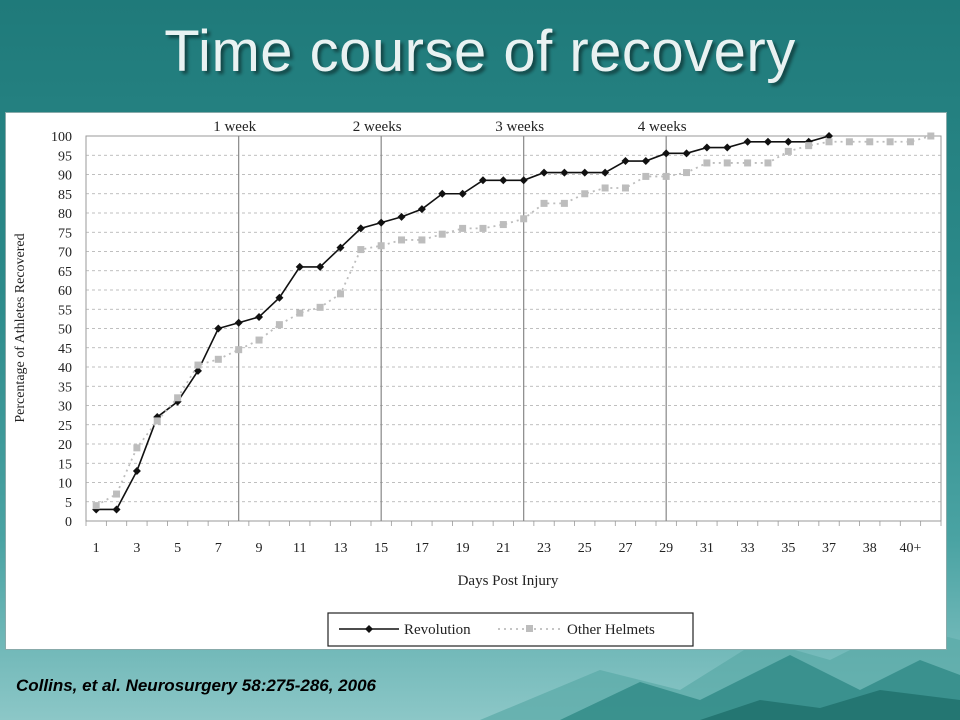 The height and width of the screenshot is (720, 960). I want to click on week-marker-label: 3 weeks, so click(519, 127).